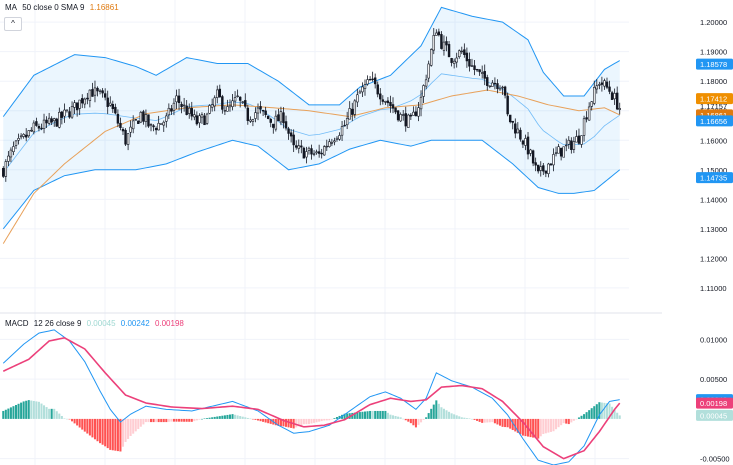  Describe the element at coordinates (714, 121) in the screenshot. I see `price-label-badge` at that location.